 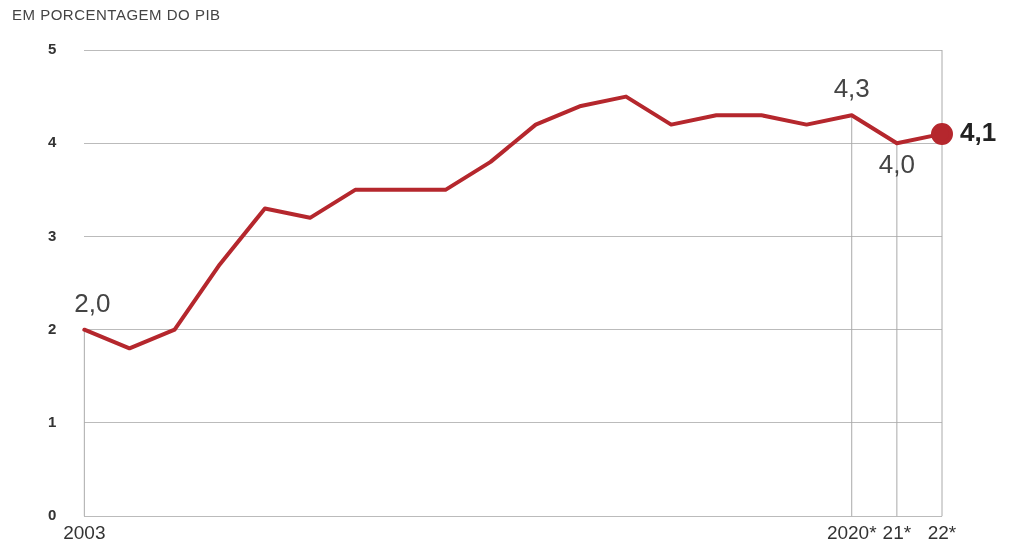 I want to click on y-tick-label: 1, so click(x=52, y=422).